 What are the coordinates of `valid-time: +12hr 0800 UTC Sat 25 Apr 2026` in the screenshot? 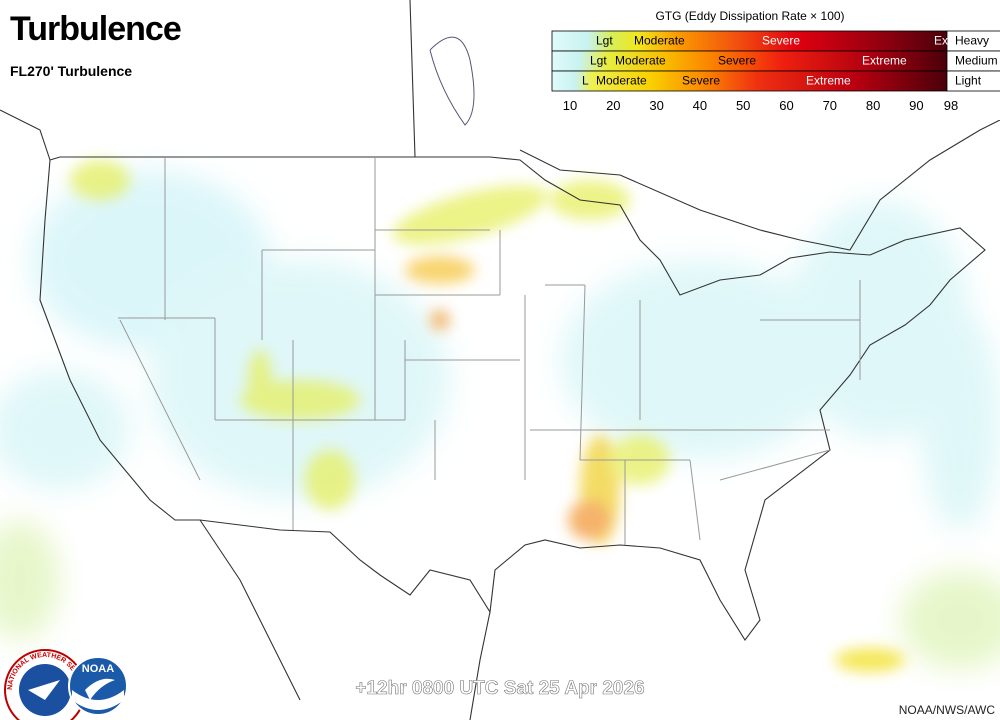 It's located at (499, 688).